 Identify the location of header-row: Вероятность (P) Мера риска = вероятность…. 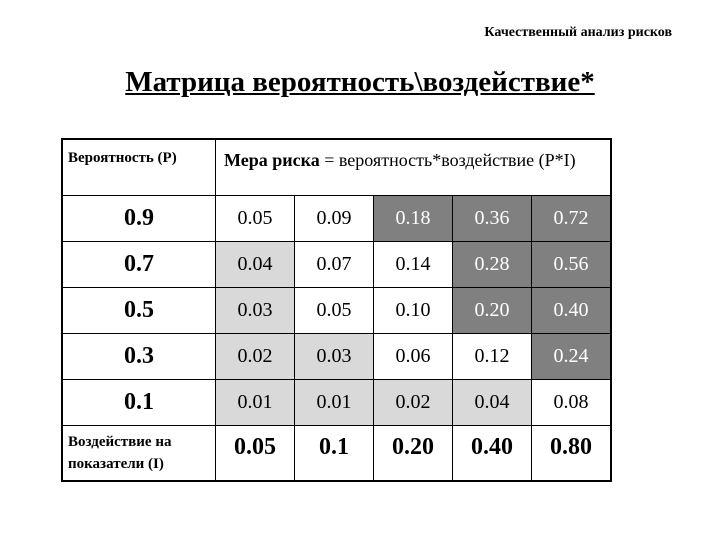
(336, 167).